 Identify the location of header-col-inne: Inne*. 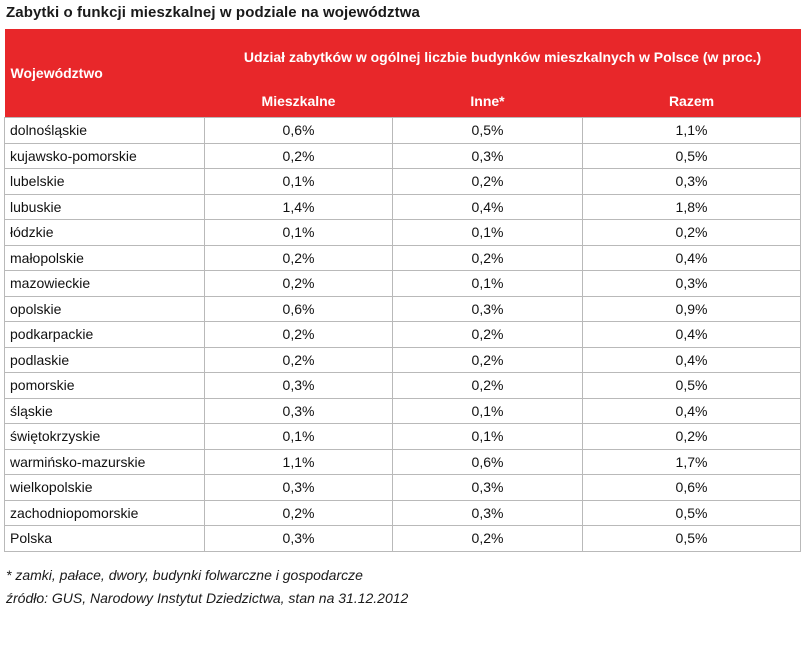
(487, 101).